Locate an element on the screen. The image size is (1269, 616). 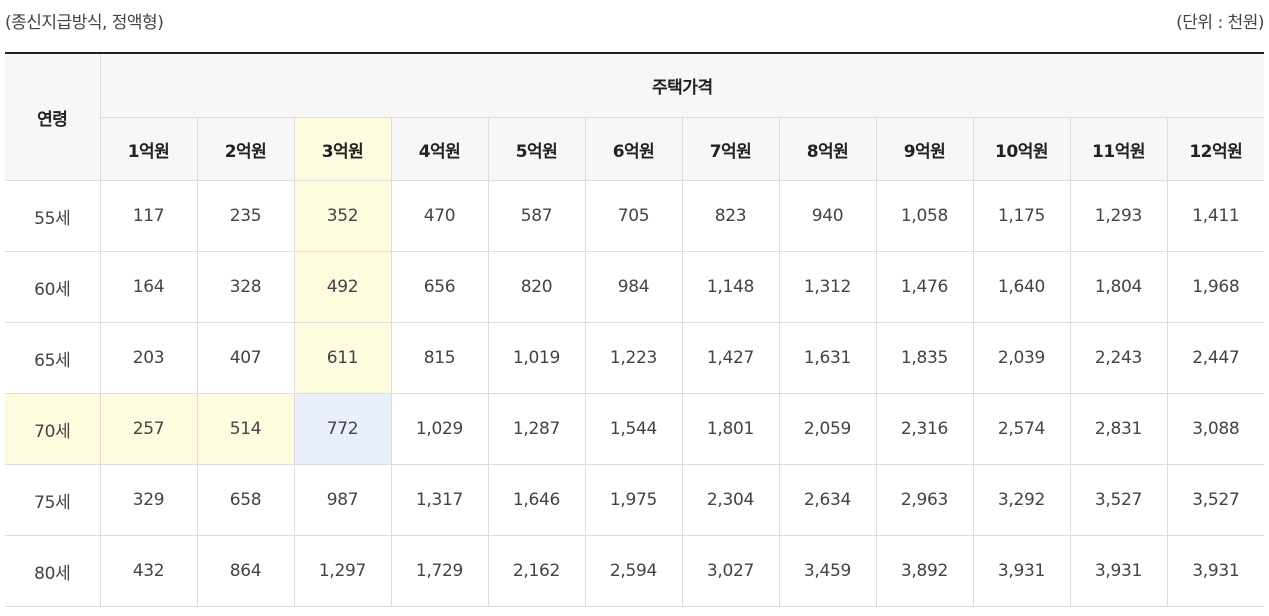
price-header-10: 10억원 is located at coordinates (1022, 149).